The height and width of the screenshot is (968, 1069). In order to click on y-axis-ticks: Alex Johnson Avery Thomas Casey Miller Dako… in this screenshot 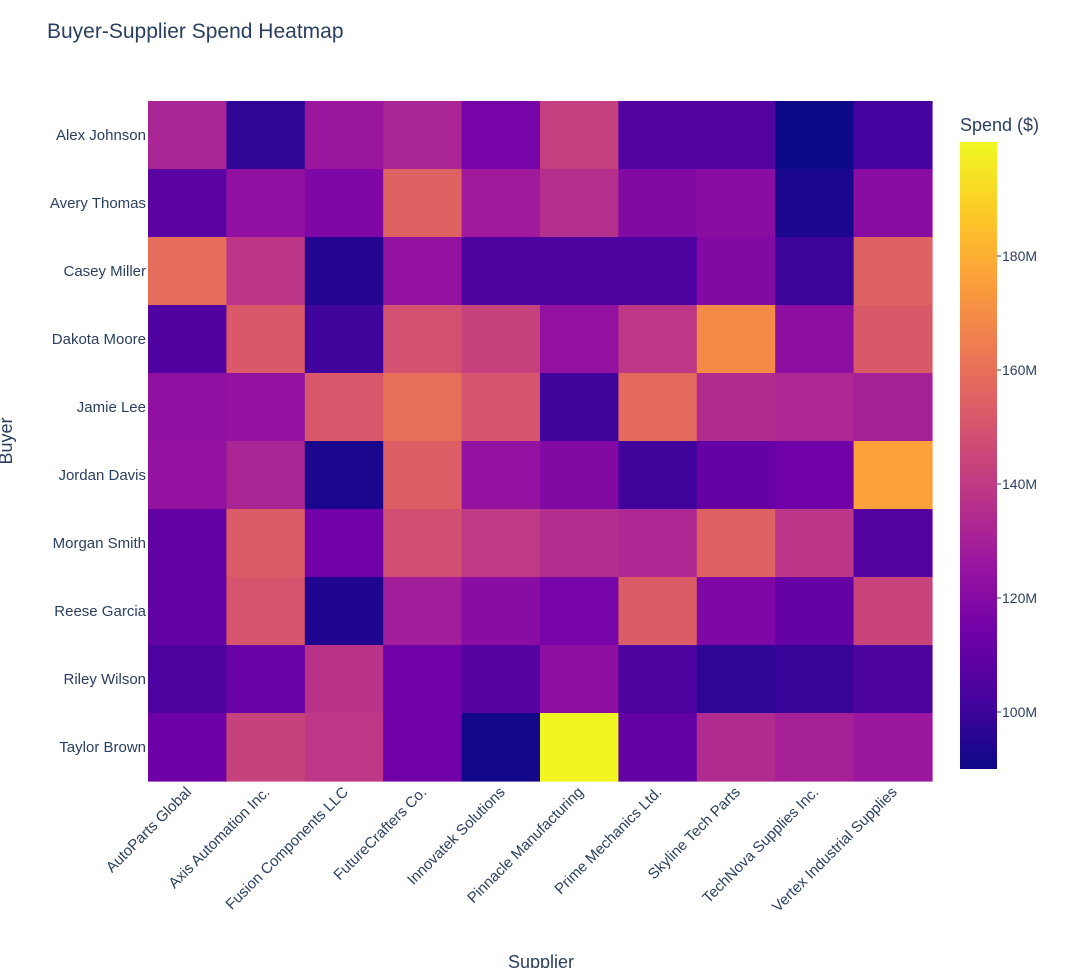, I will do `click(98, 441)`.